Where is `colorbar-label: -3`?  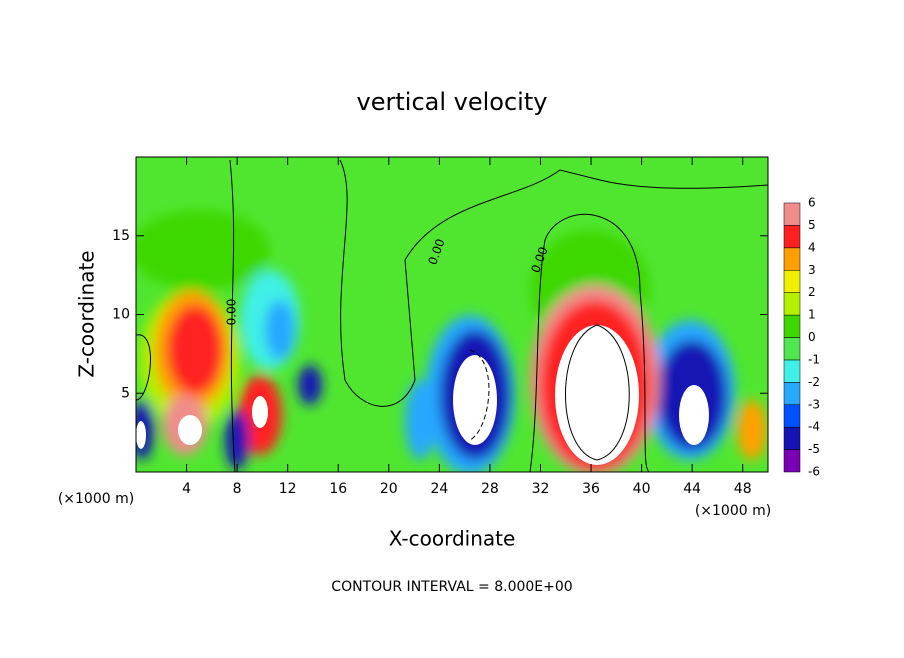
colorbar-label: -3 is located at coordinates (814, 404).